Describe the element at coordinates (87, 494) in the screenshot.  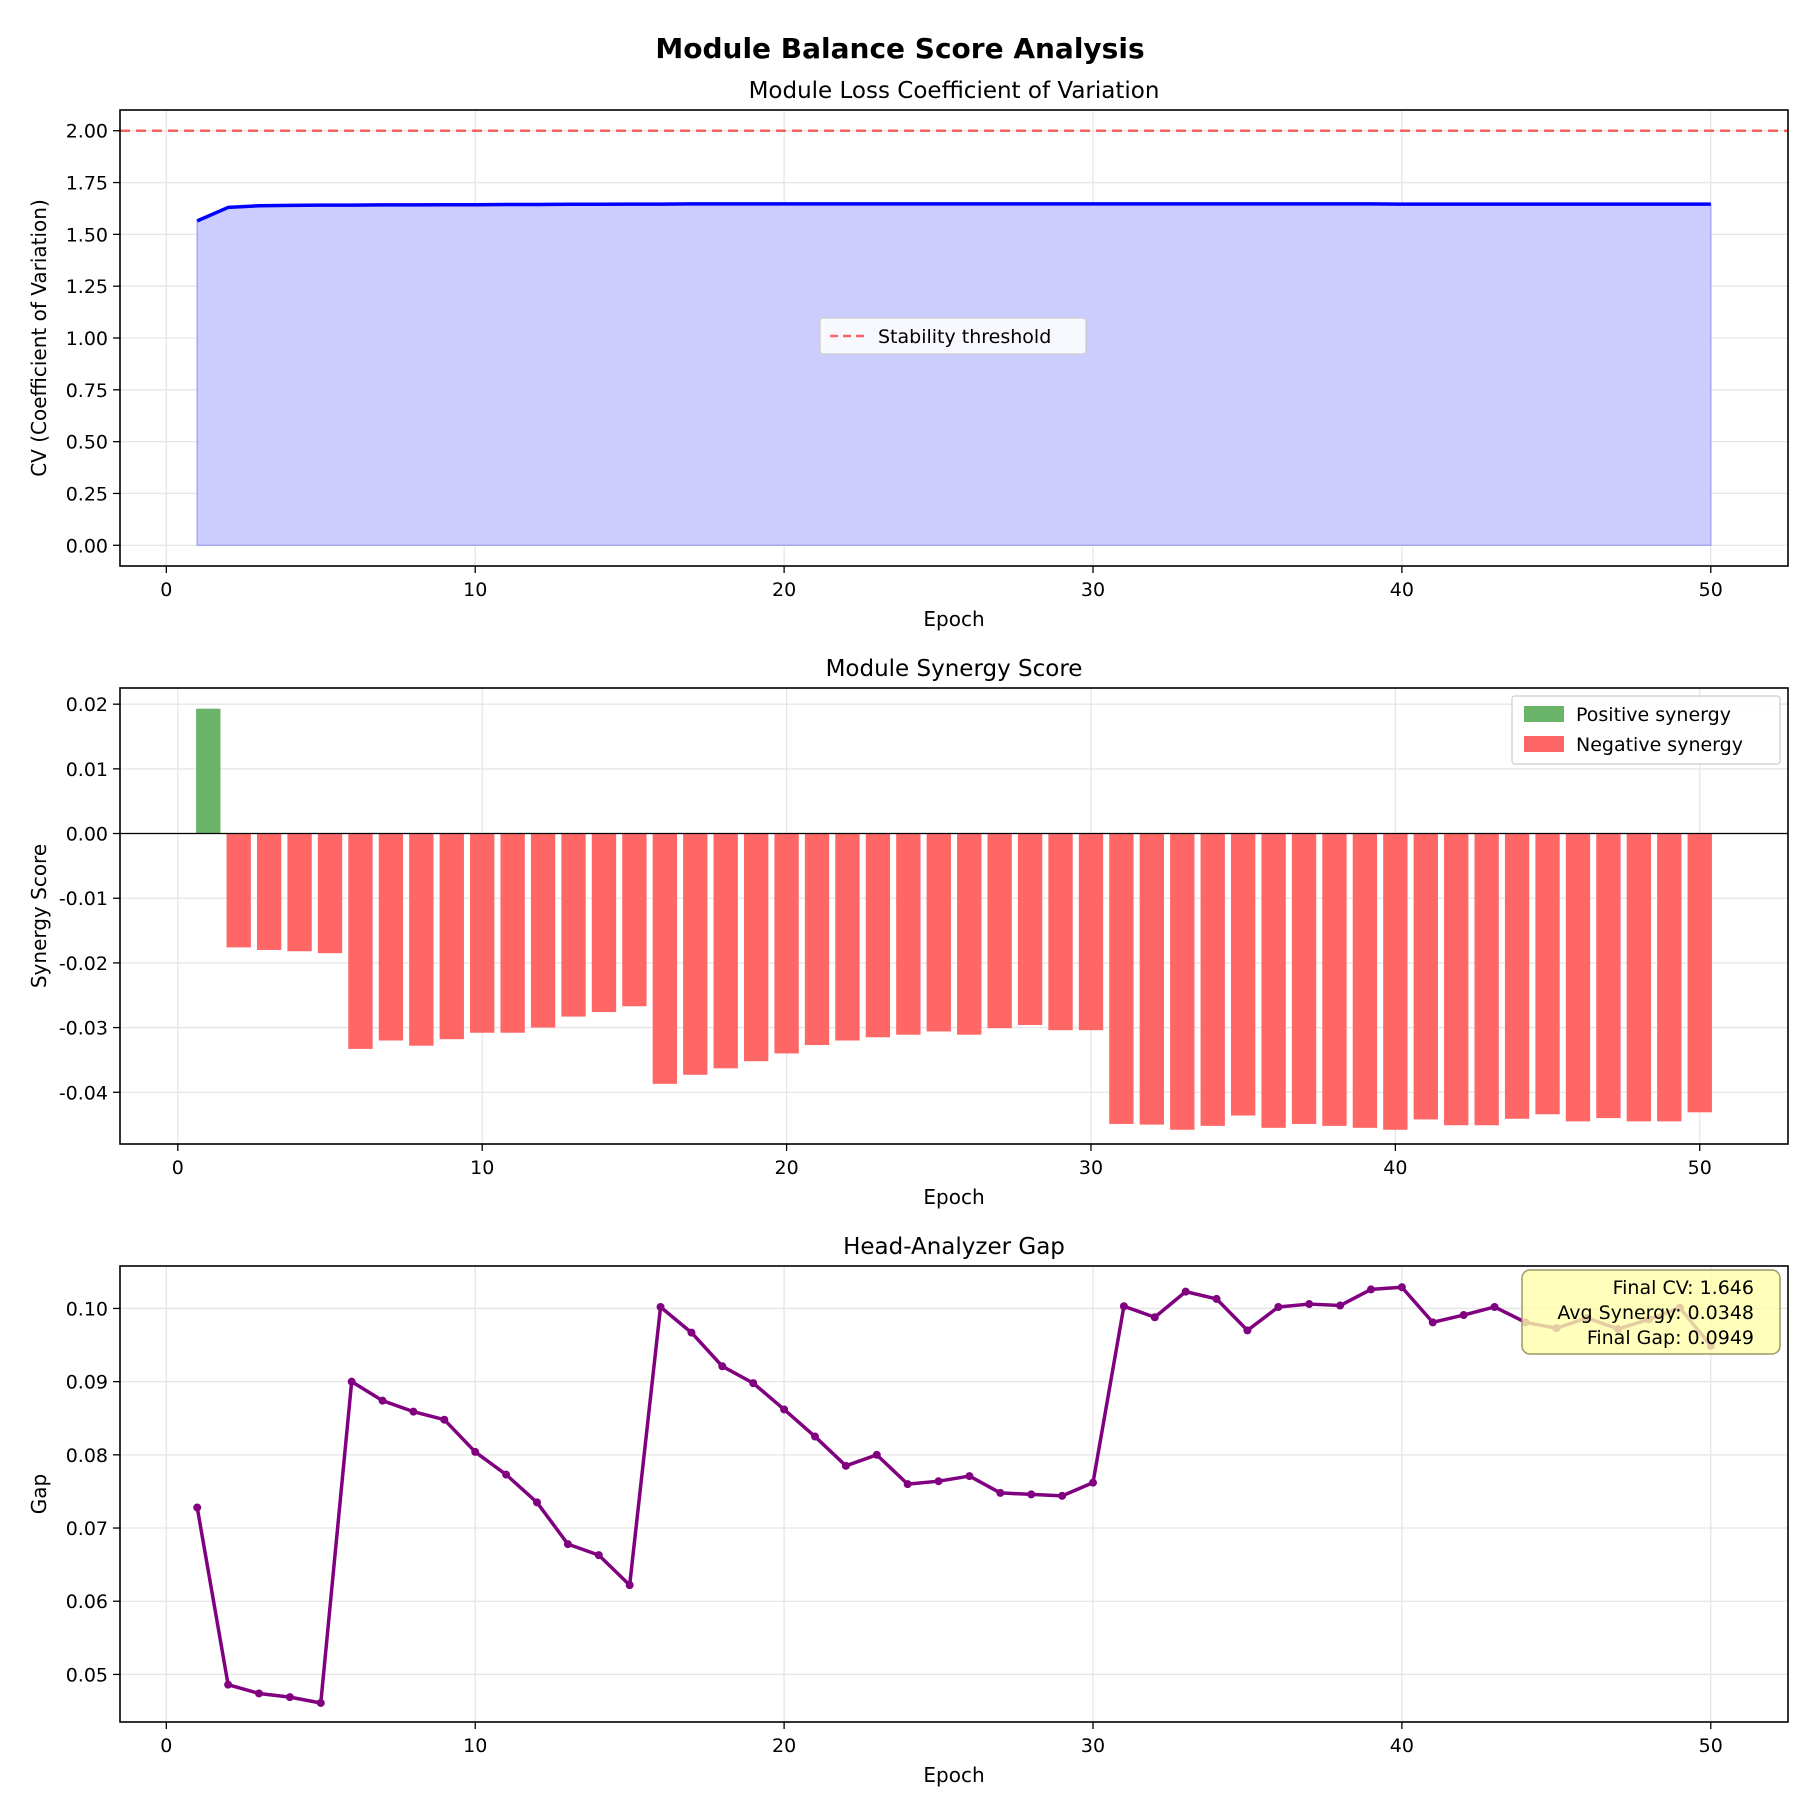
I see `y-tick-label: 0.25` at that location.